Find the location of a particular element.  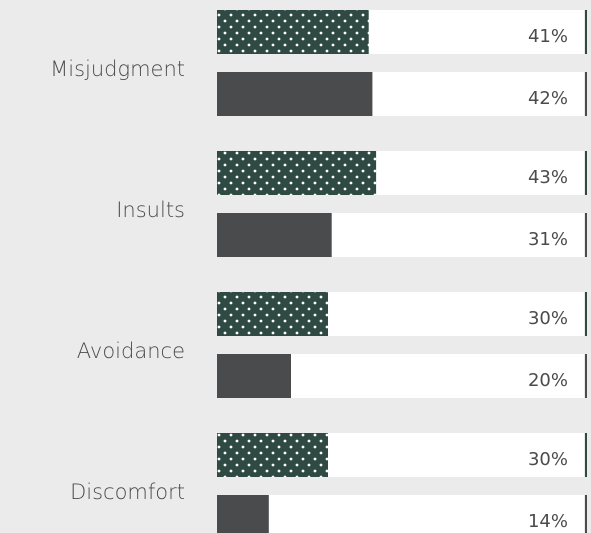

value-label: 41% is located at coordinates (548, 36).